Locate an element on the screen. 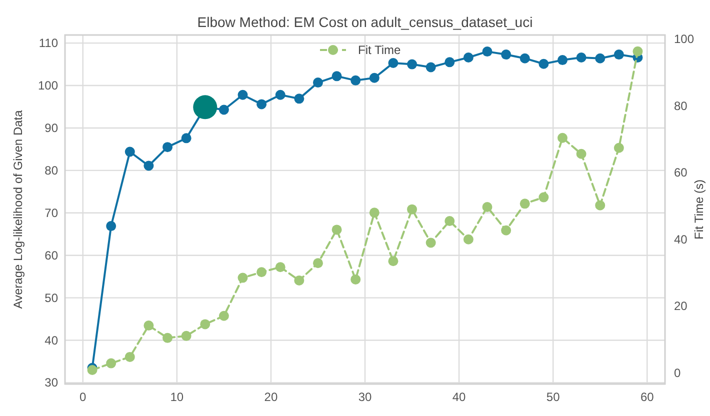 This screenshot has width=710, height=416. y2-tick-label: 80 is located at coordinates (681, 105).